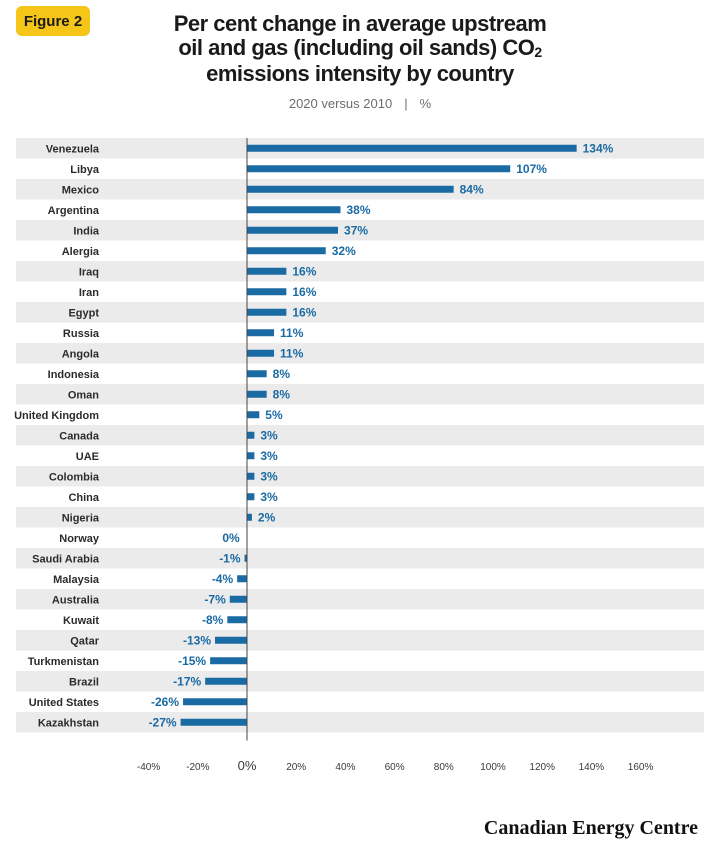  Describe the element at coordinates (74, 211) in the screenshot. I see `category-label: Argentina` at that location.